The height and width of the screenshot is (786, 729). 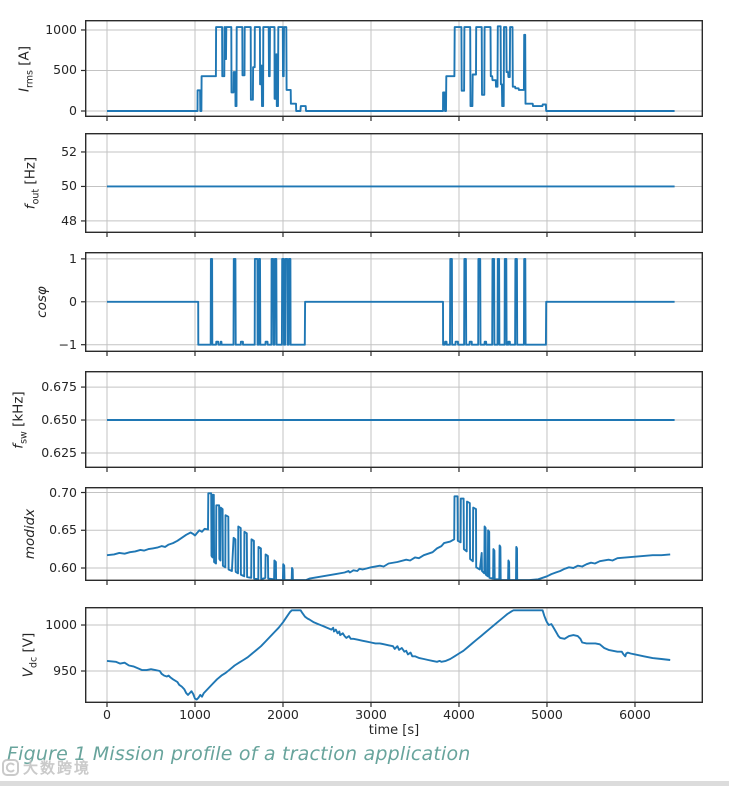 What do you see at coordinates (57, 768) in the screenshot?
I see `watermark-text: 大数跨境` at bounding box center [57, 768].